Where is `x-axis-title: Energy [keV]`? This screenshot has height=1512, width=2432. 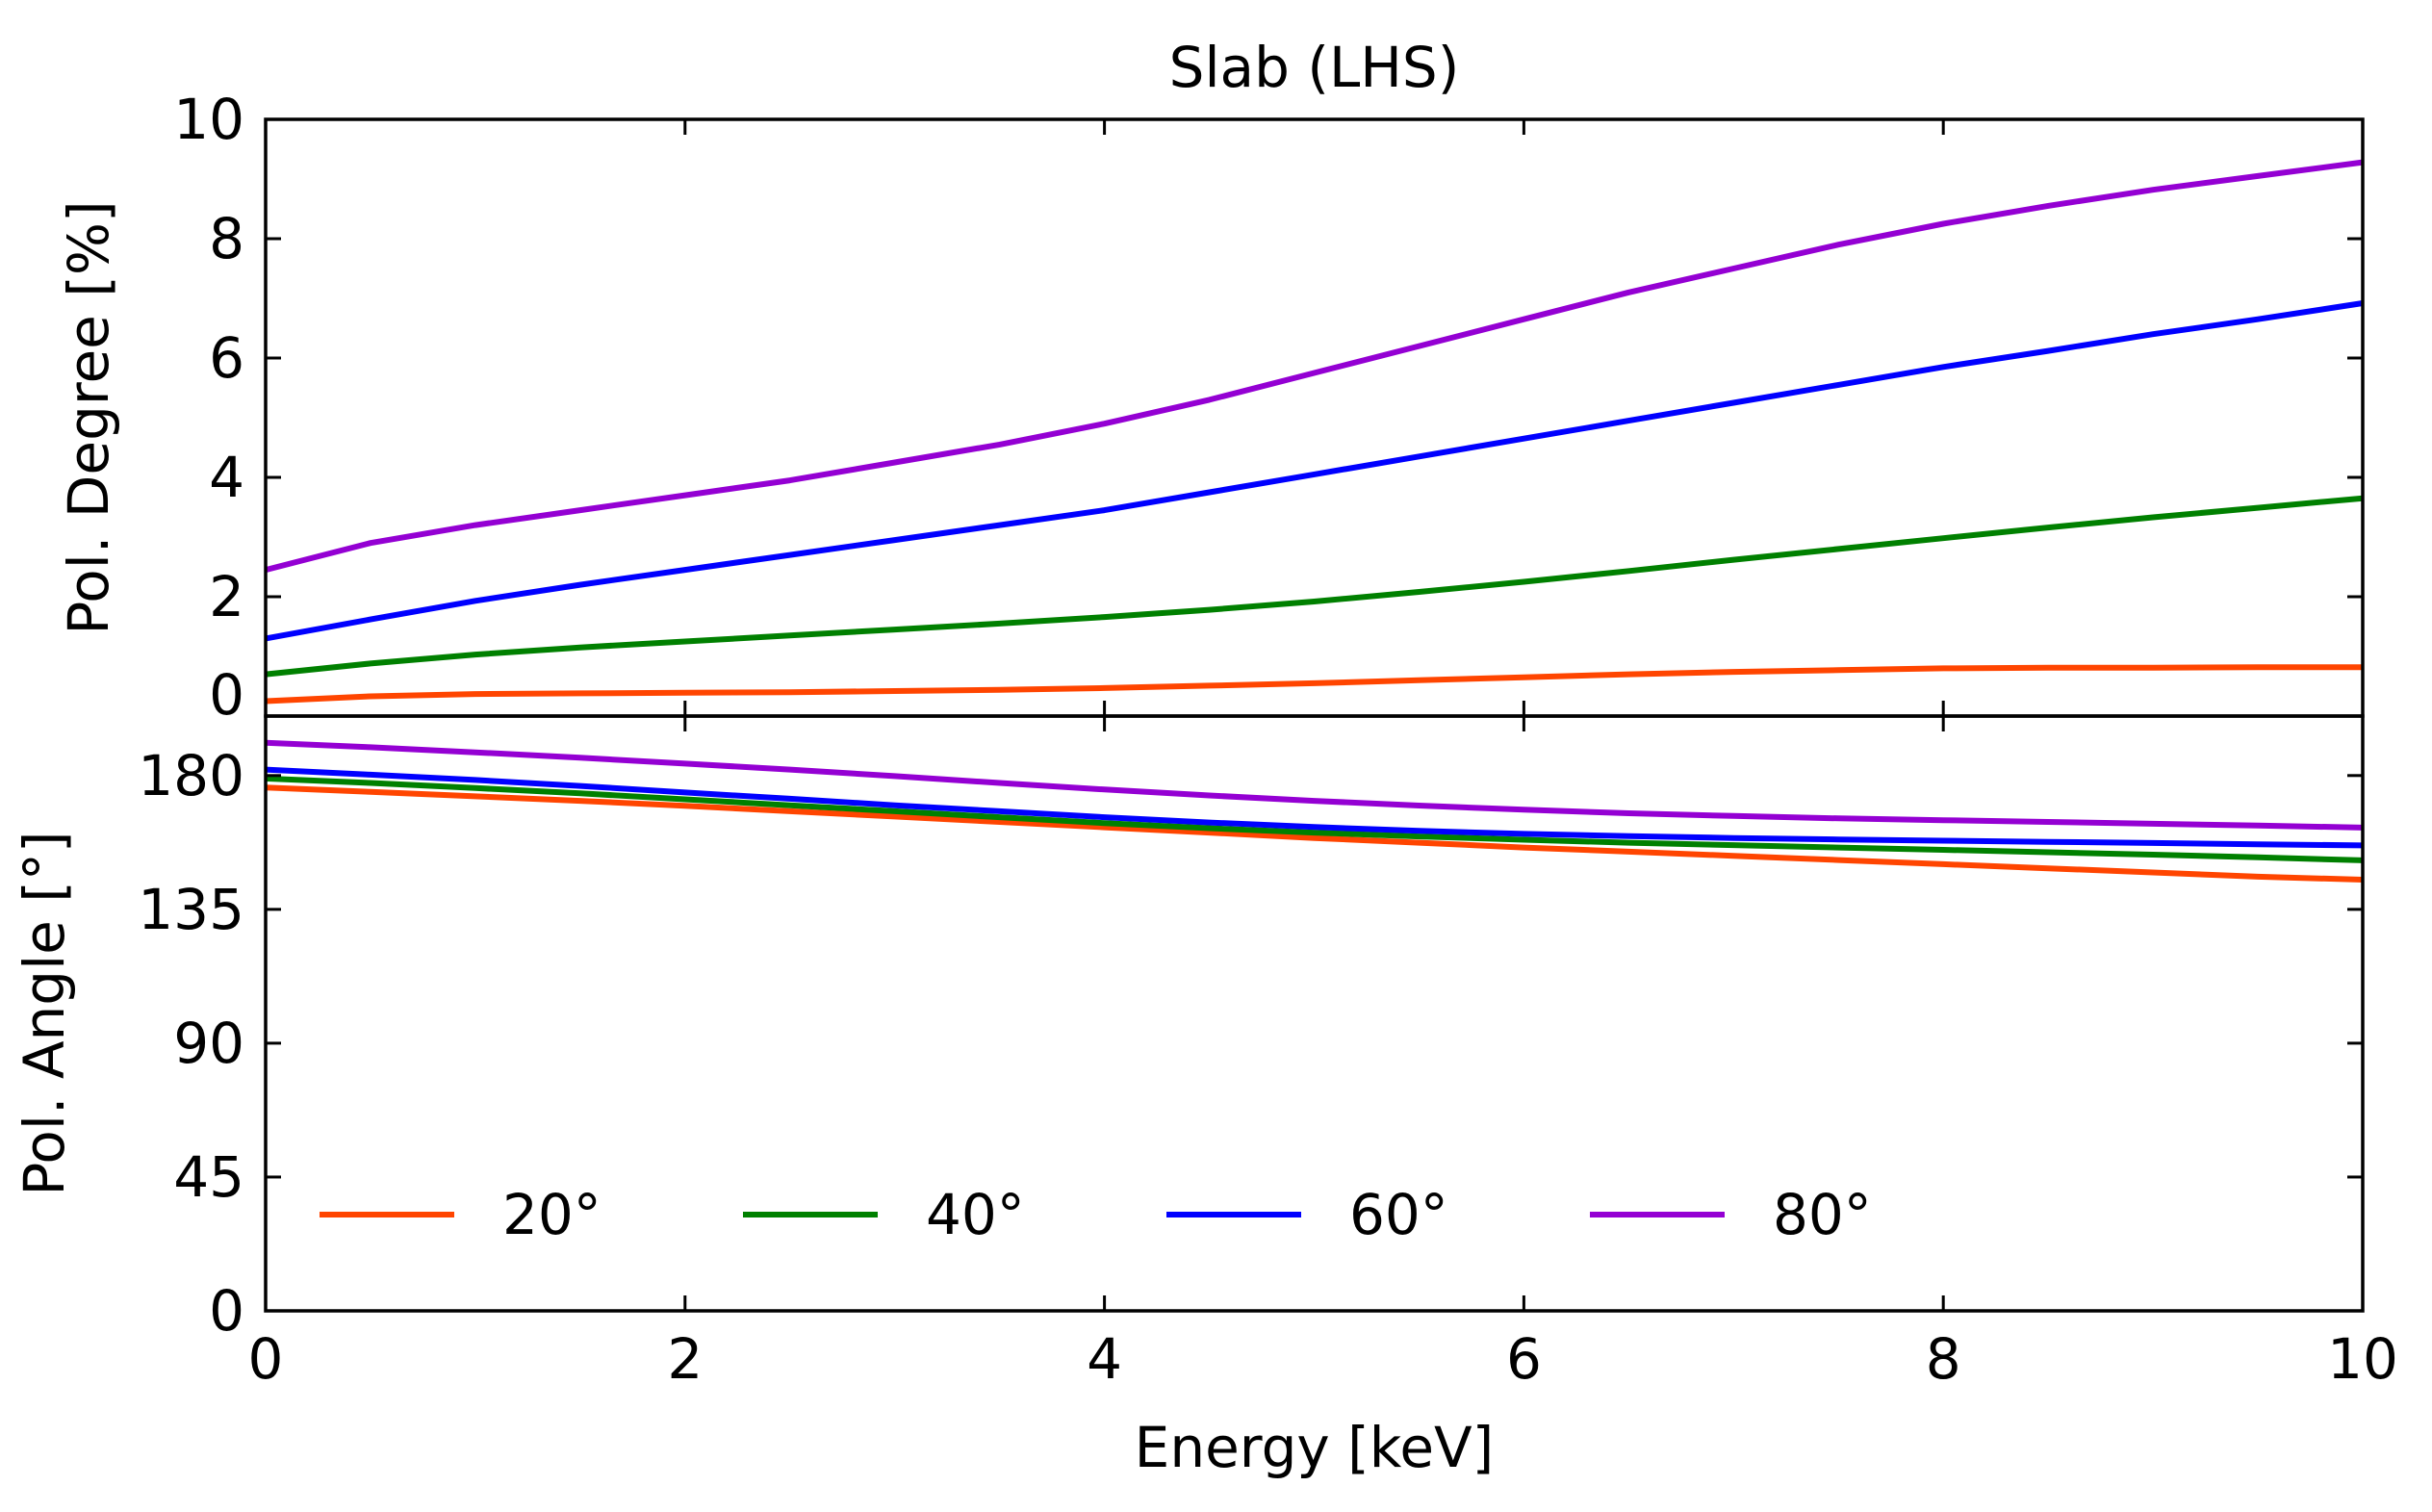
x-axis-title: Energy [keV] is located at coordinates (1315, 1447).